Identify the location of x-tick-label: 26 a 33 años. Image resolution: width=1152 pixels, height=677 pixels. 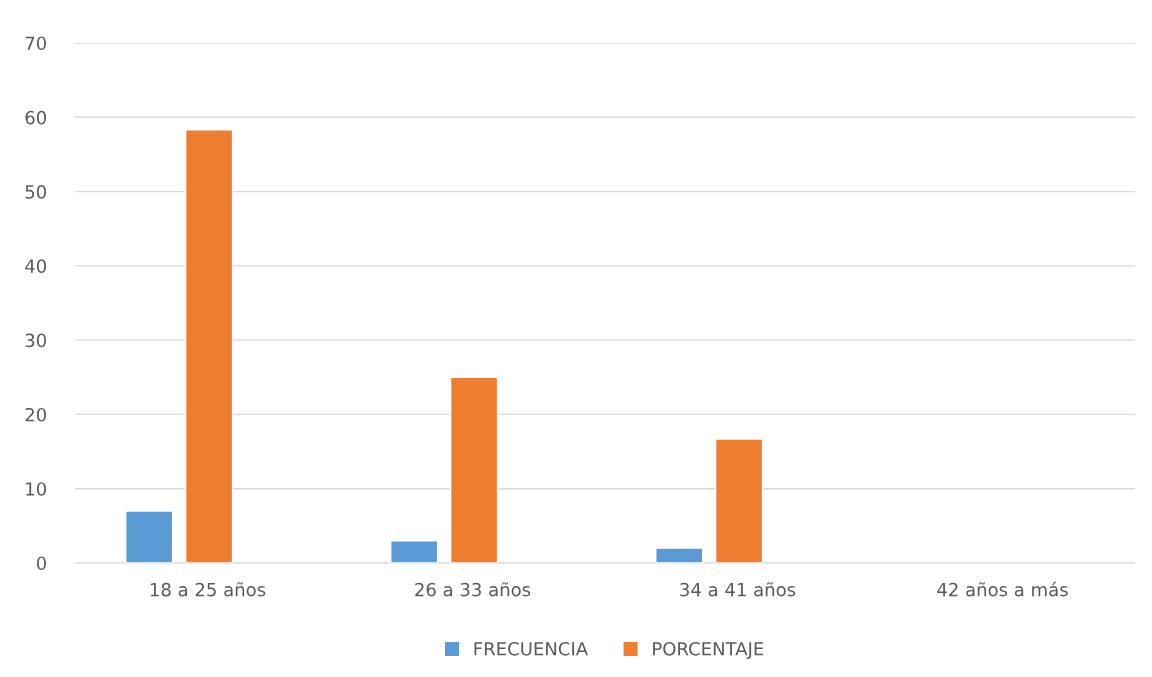
(473, 589).